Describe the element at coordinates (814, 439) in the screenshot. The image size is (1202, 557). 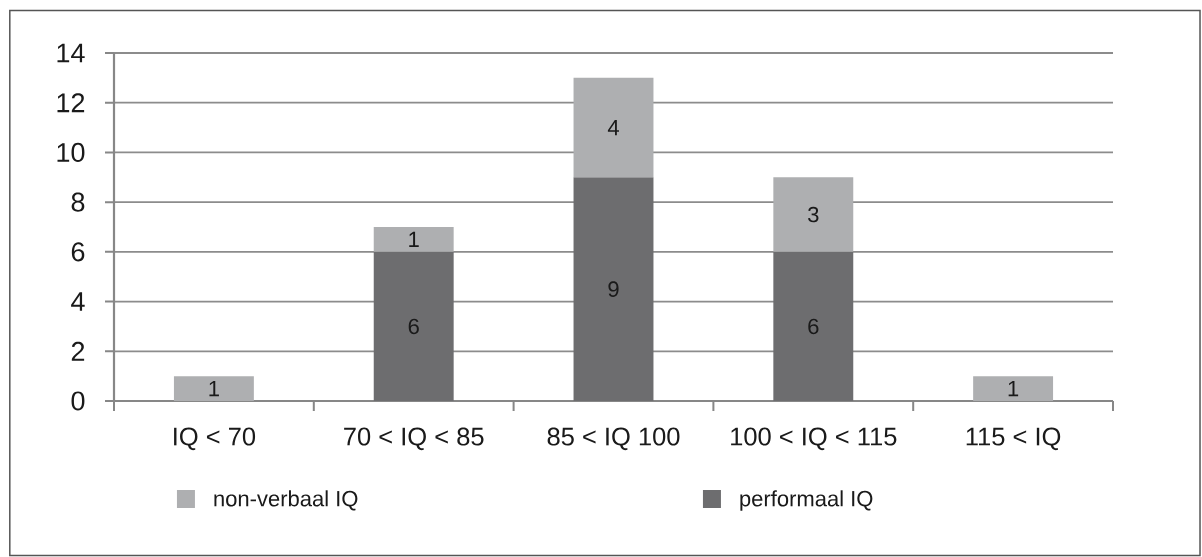
I see `x-tick-label: 100 < IQ < 115` at that location.